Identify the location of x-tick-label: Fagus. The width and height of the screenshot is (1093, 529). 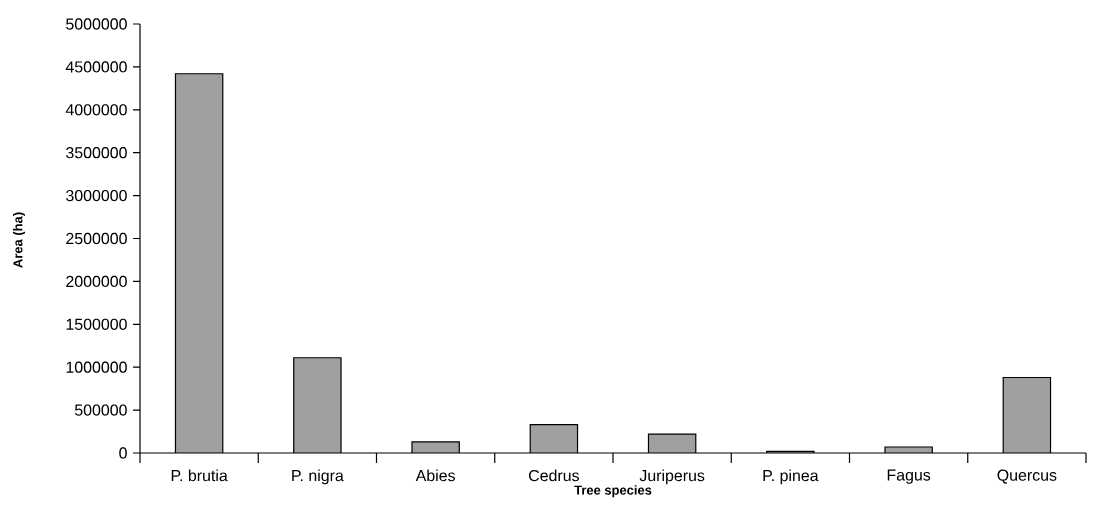
(909, 476).